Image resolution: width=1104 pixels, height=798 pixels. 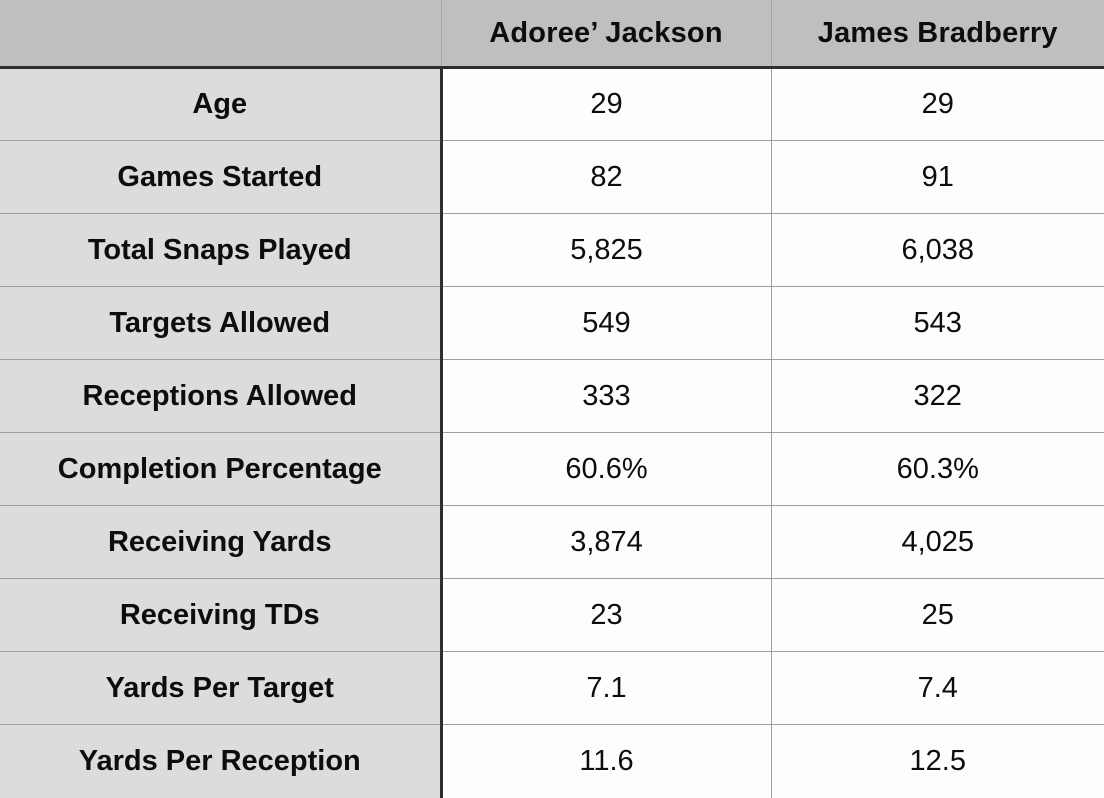 I want to click on stat-value: 11.6, so click(x=606, y=761).